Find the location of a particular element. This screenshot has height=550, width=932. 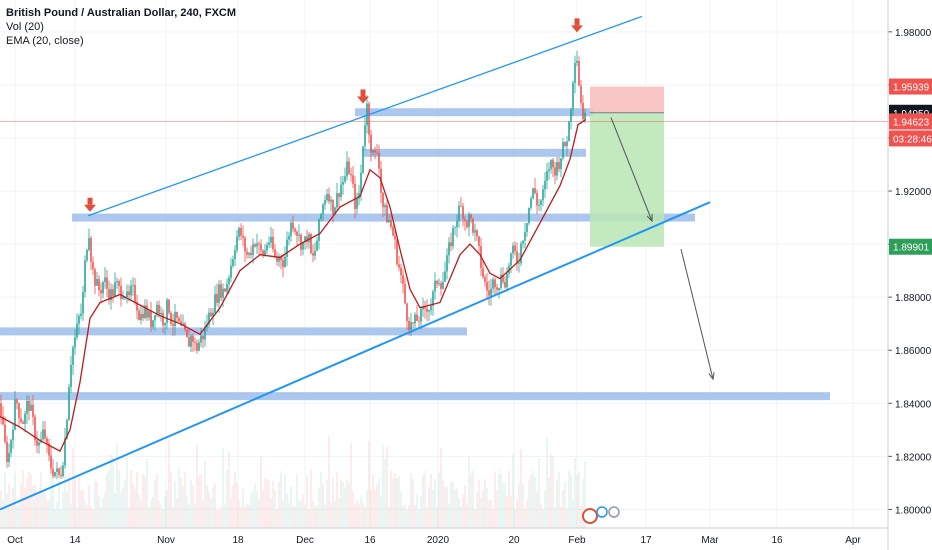

split-event-icon is located at coordinates (602, 512).